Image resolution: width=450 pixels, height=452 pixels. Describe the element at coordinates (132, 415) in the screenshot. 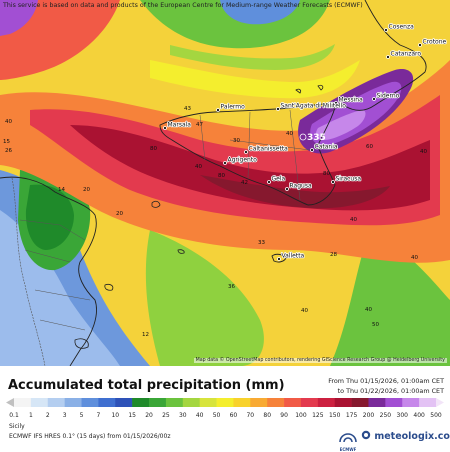

I see `legend-tick-label: 15` at that location.